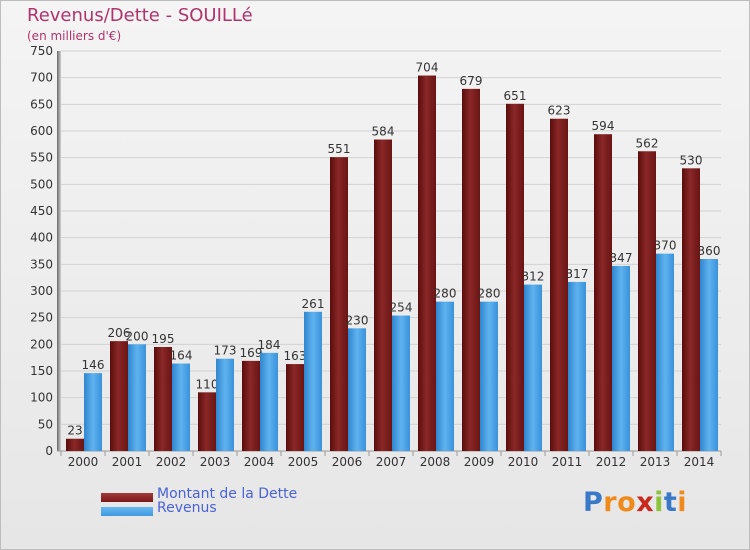 The image size is (750, 550). What do you see at coordinates (41, 211) in the screenshot?
I see `y-tick-label: 450` at bounding box center [41, 211].